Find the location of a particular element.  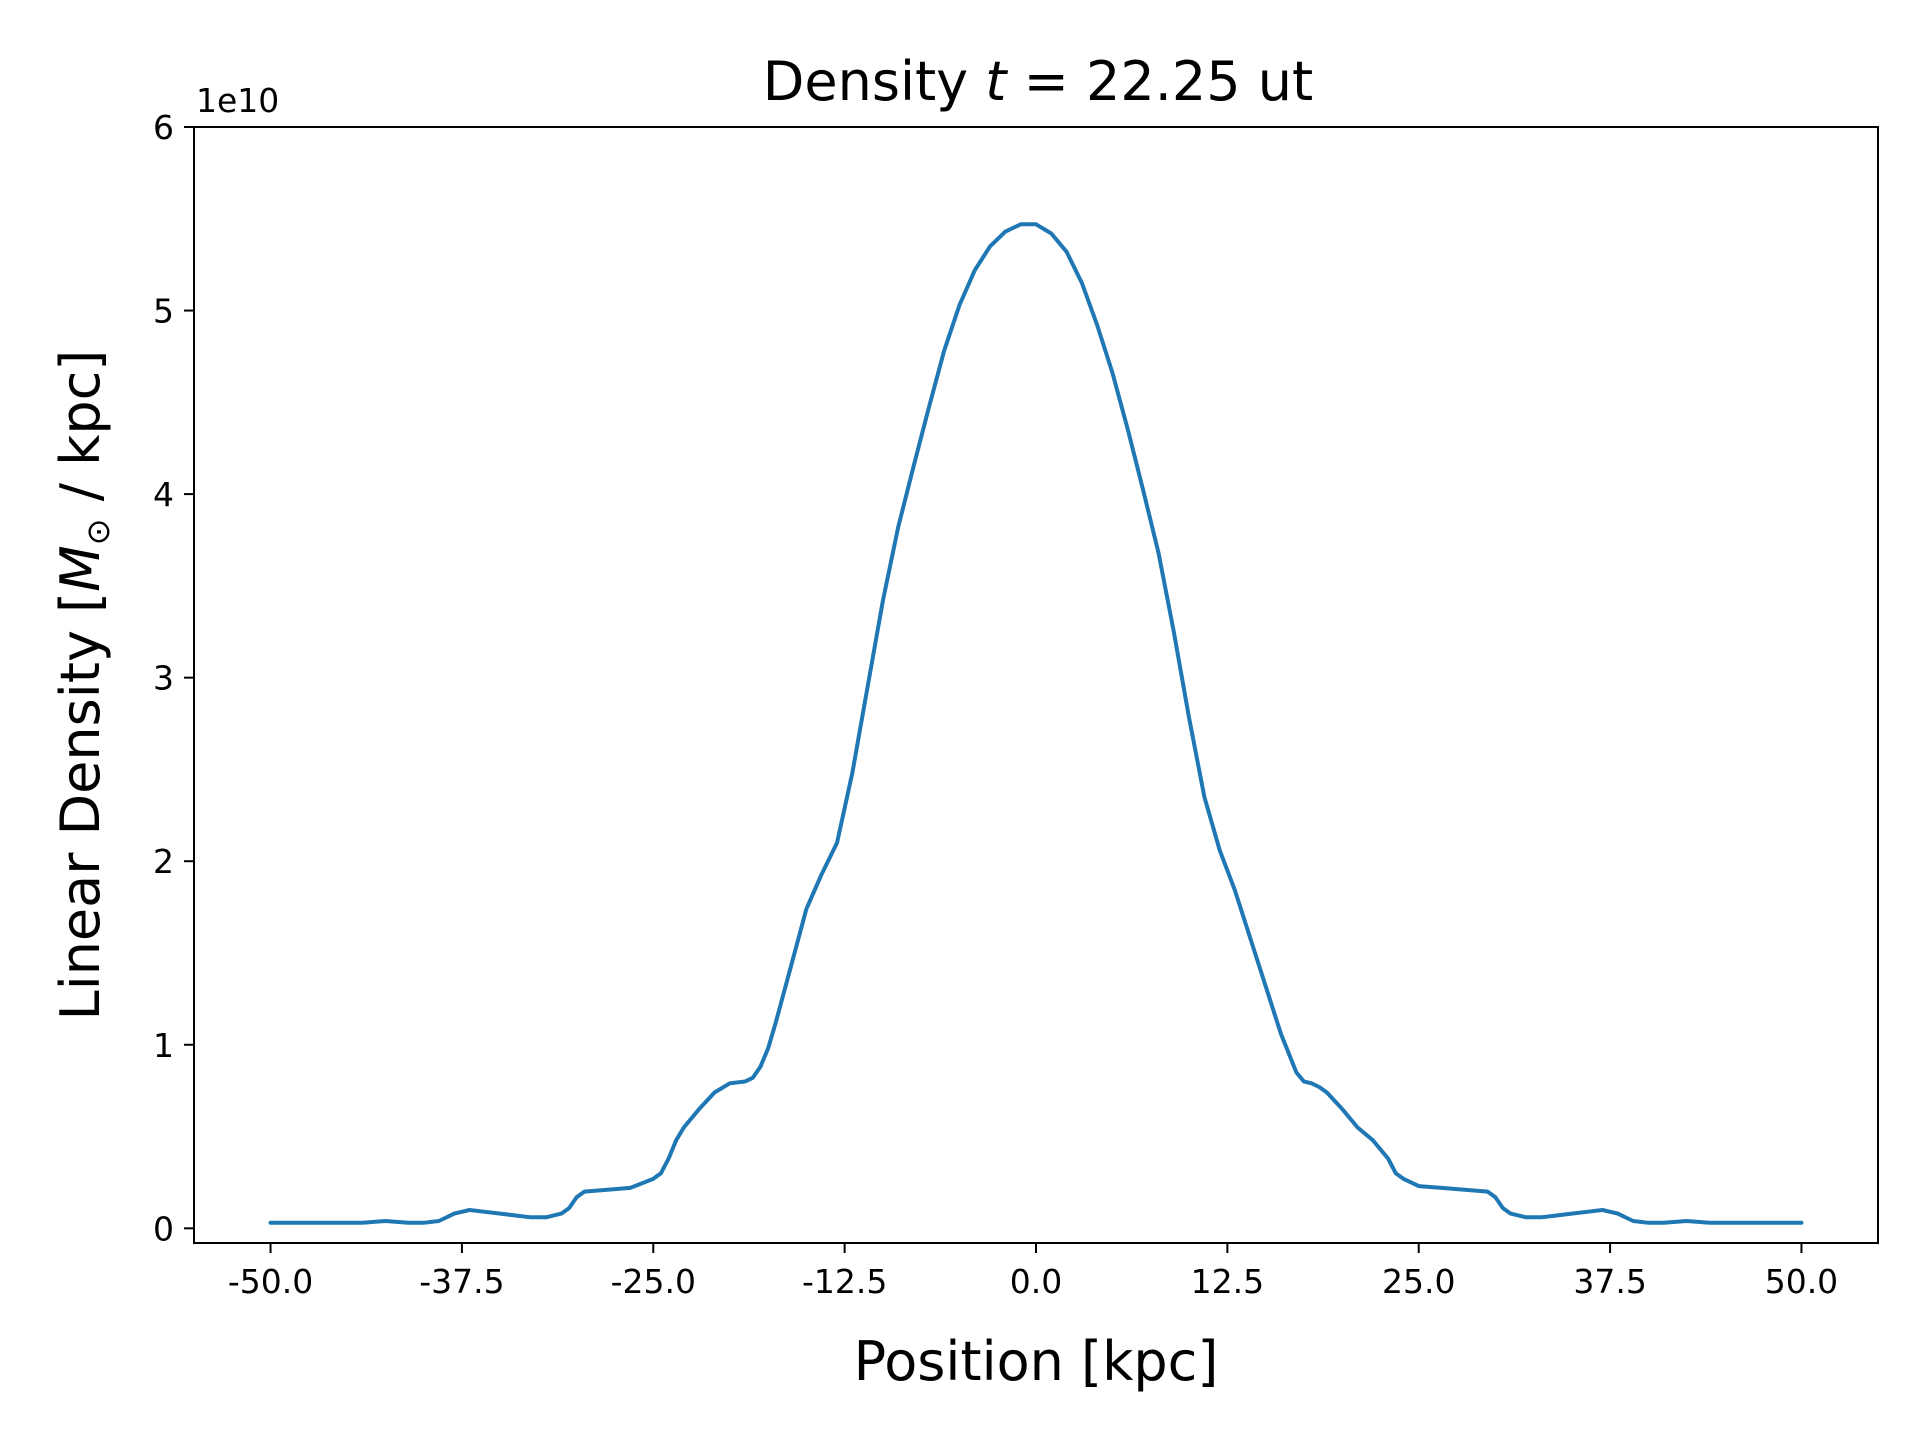

y-tick-label: 3 is located at coordinates (163, 678).